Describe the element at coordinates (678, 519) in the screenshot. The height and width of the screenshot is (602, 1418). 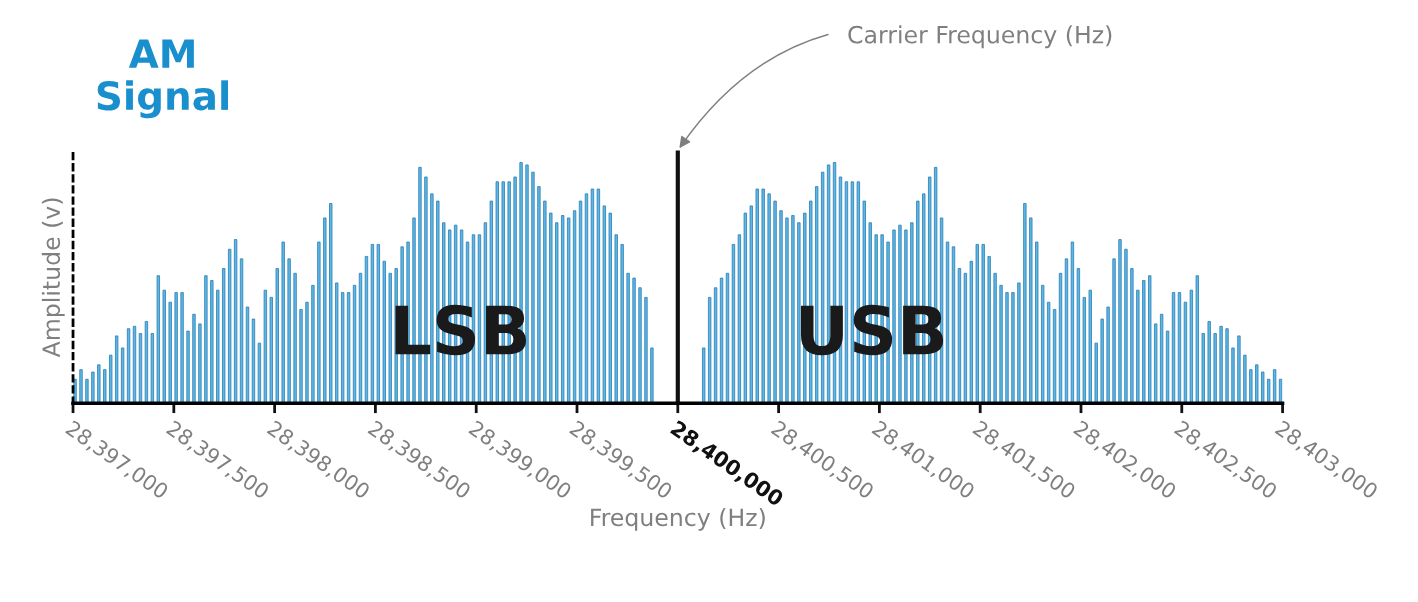
I see `x-axis-title: Frequency (Hz)` at that location.